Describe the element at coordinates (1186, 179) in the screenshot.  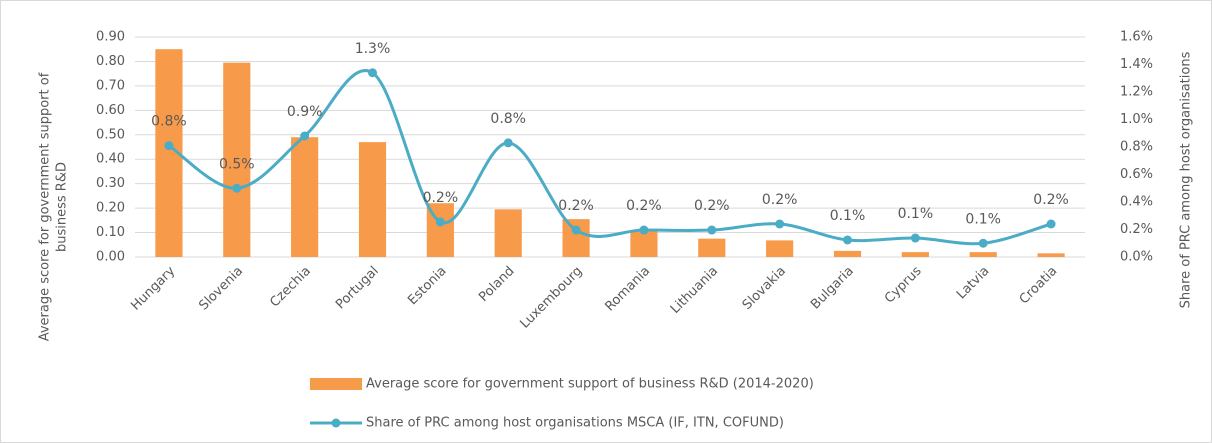
I see `y2-axis-title: Share of PRC among host organisations` at that location.